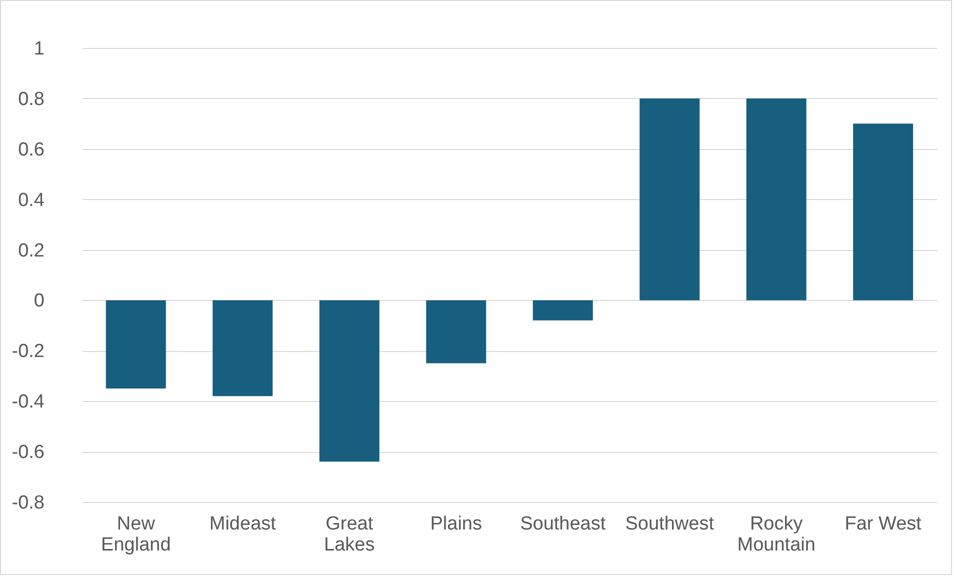 Image resolution: width=954 pixels, height=577 pixels. What do you see at coordinates (39, 49) in the screenshot?
I see `y-tick-label: 1` at bounding box center [39, 49].